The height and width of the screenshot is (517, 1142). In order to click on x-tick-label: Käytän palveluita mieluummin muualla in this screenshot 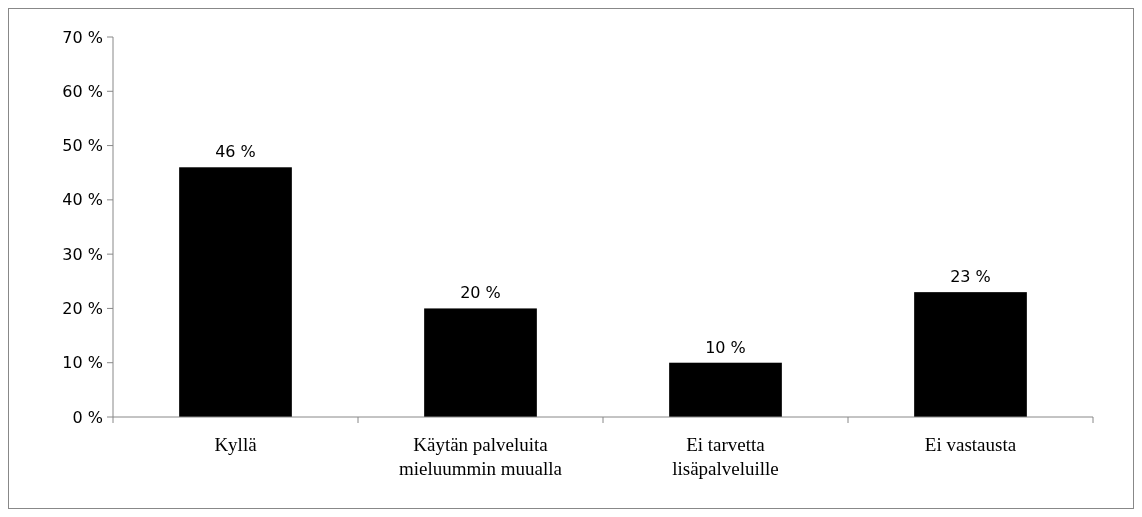, I will do `click(480, 456)`.